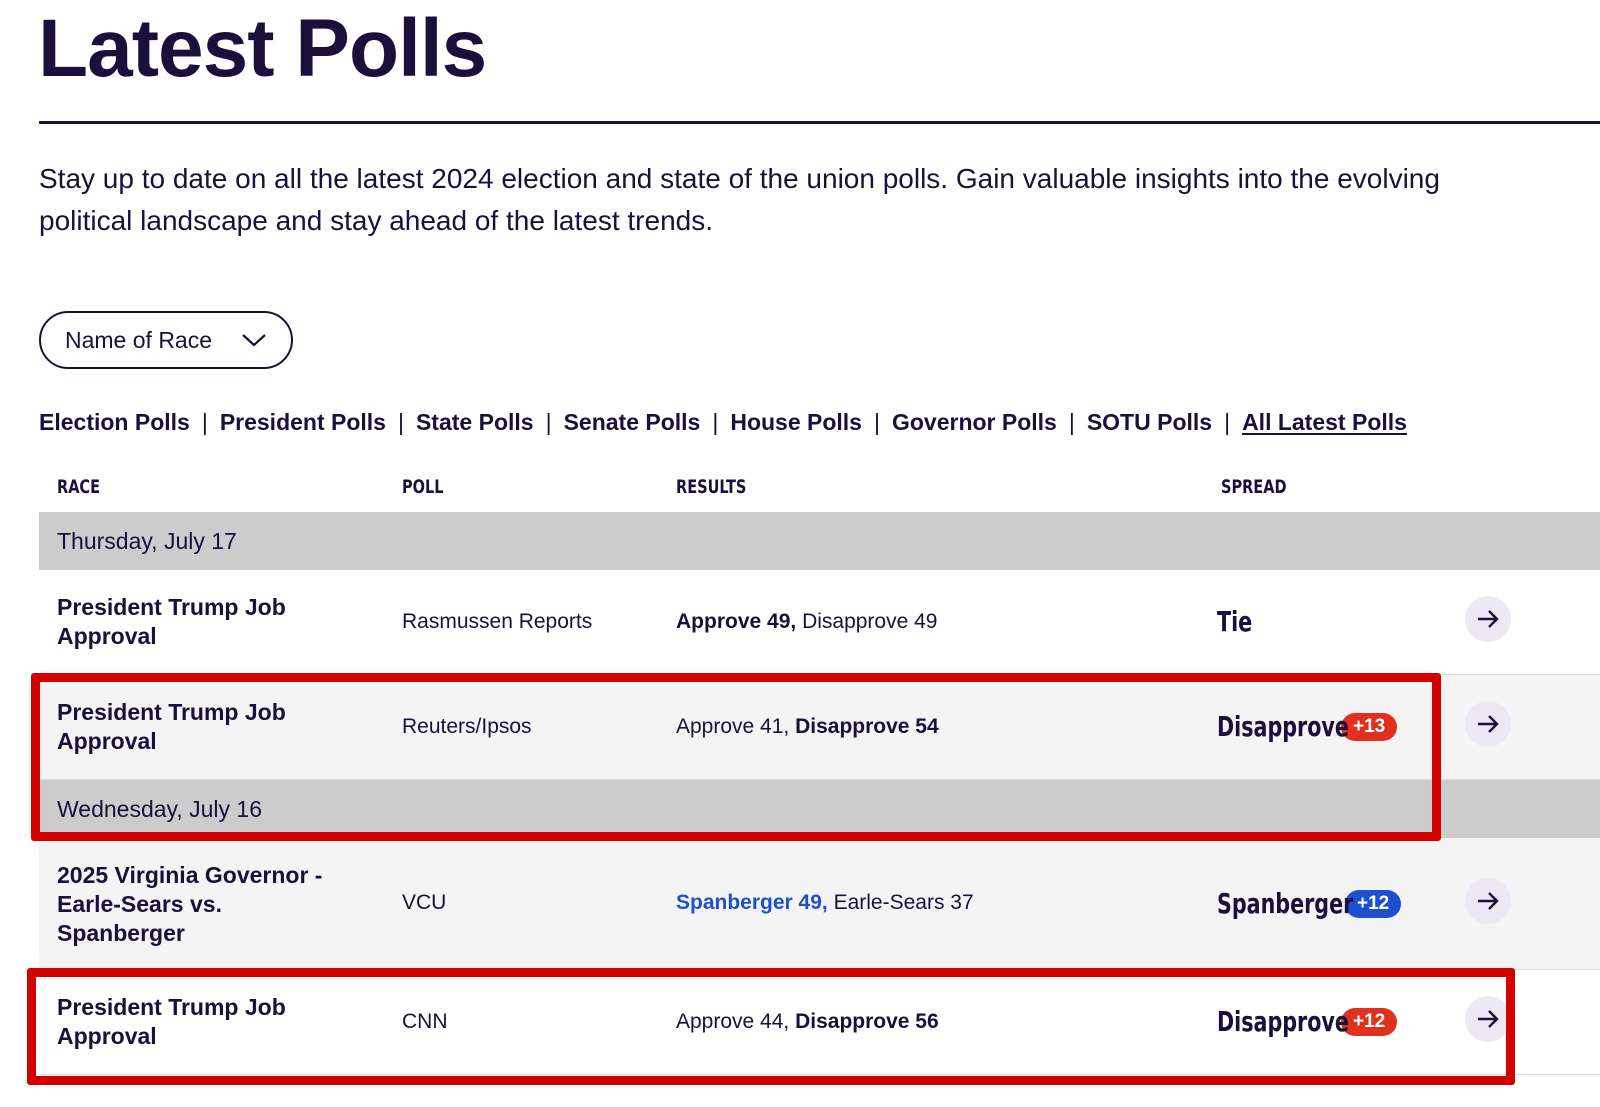 The image size is (1600, 1107). I want to click on filter-state-polls: State Polls, so click(474, 421).